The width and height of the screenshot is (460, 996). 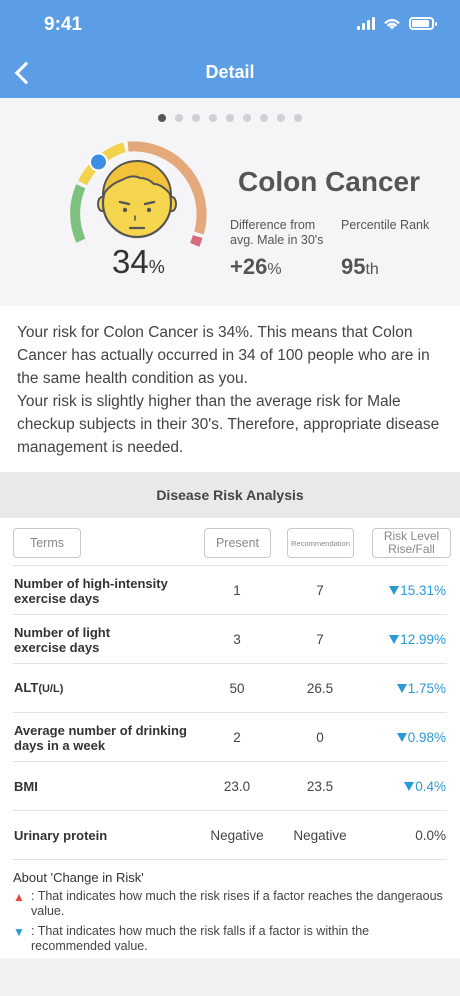 What do you see at coordinates (329, 181) in the screenshot?
I see `disease-name: Colon Cancer` at bounding box center [329, 181].